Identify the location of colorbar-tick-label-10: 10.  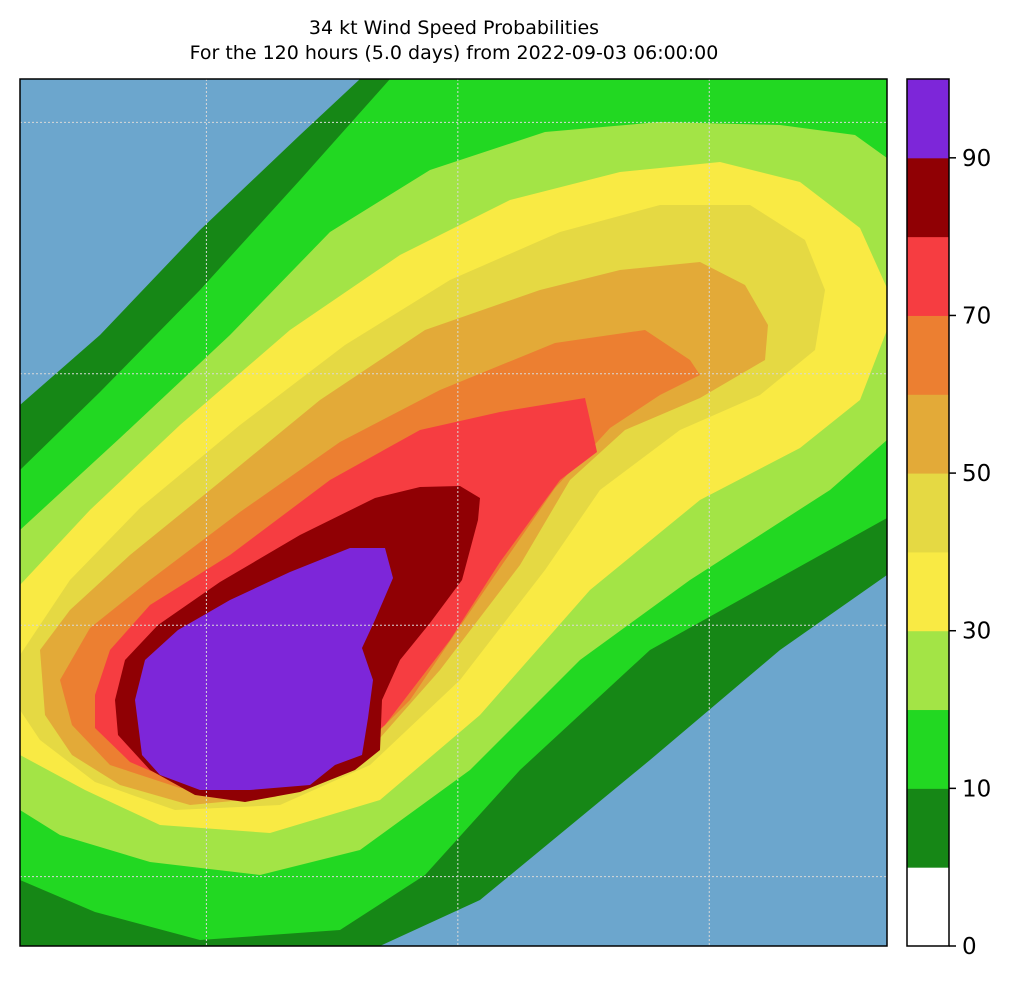
(976, 789).